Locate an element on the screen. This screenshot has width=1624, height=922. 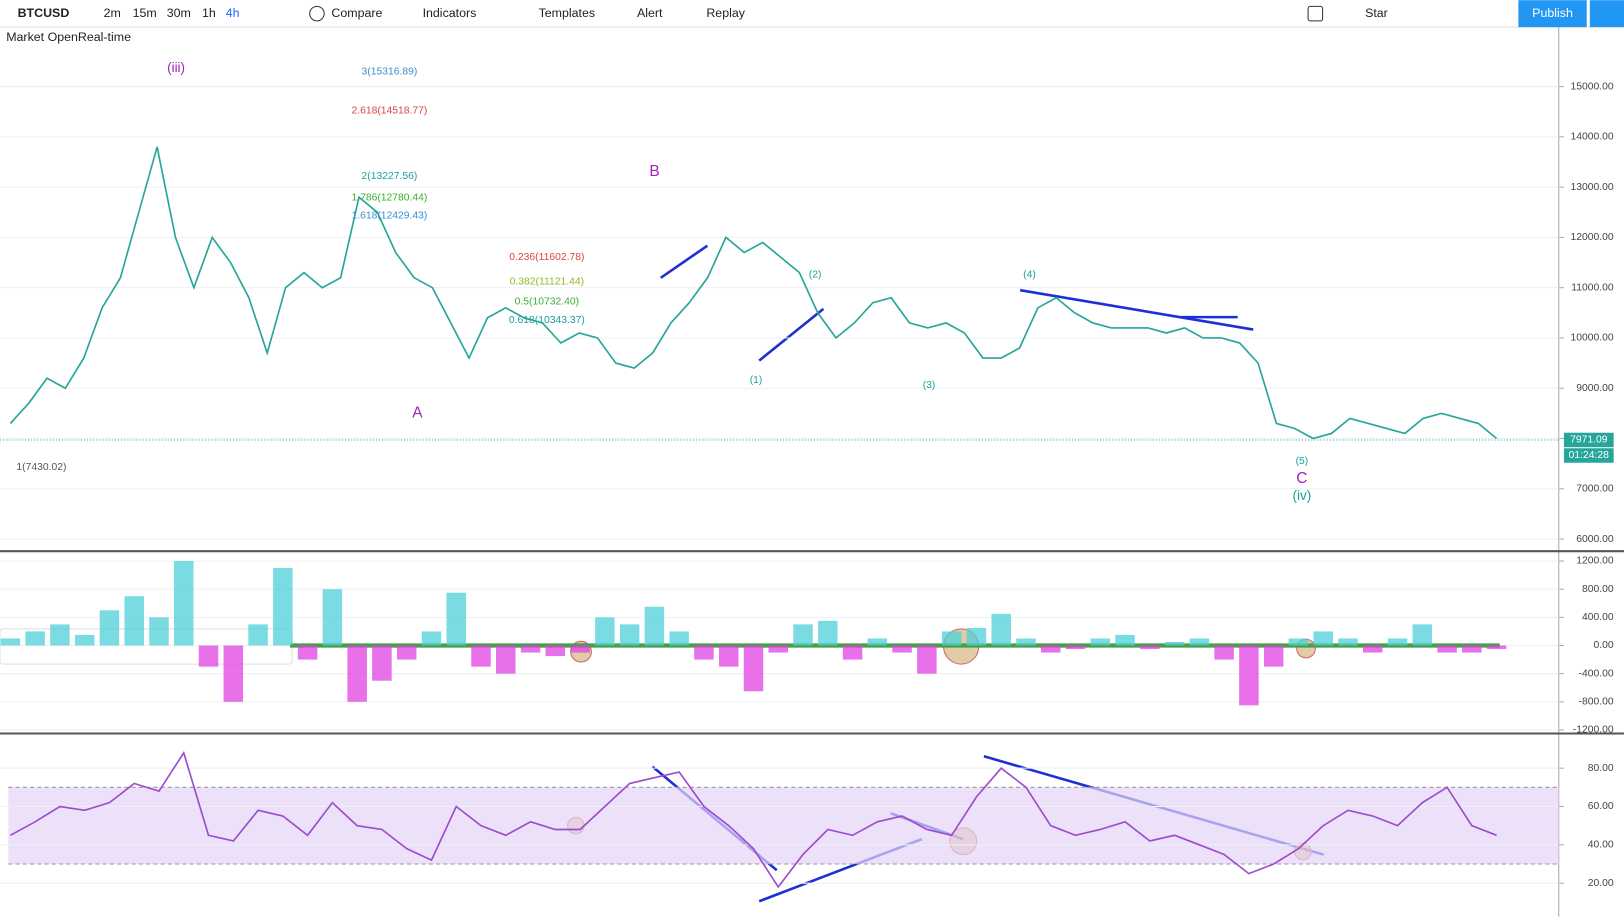
annotation: 0.618(10343.37) is located at coordinates (547, 320).